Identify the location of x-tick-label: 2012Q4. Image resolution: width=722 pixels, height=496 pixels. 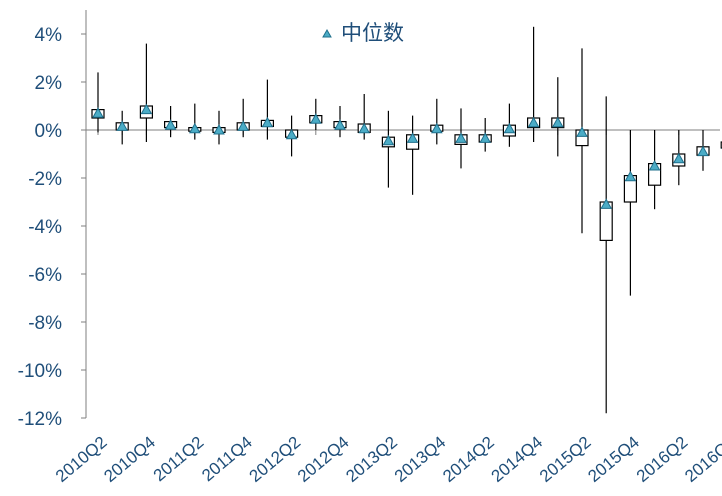
(323, 459).